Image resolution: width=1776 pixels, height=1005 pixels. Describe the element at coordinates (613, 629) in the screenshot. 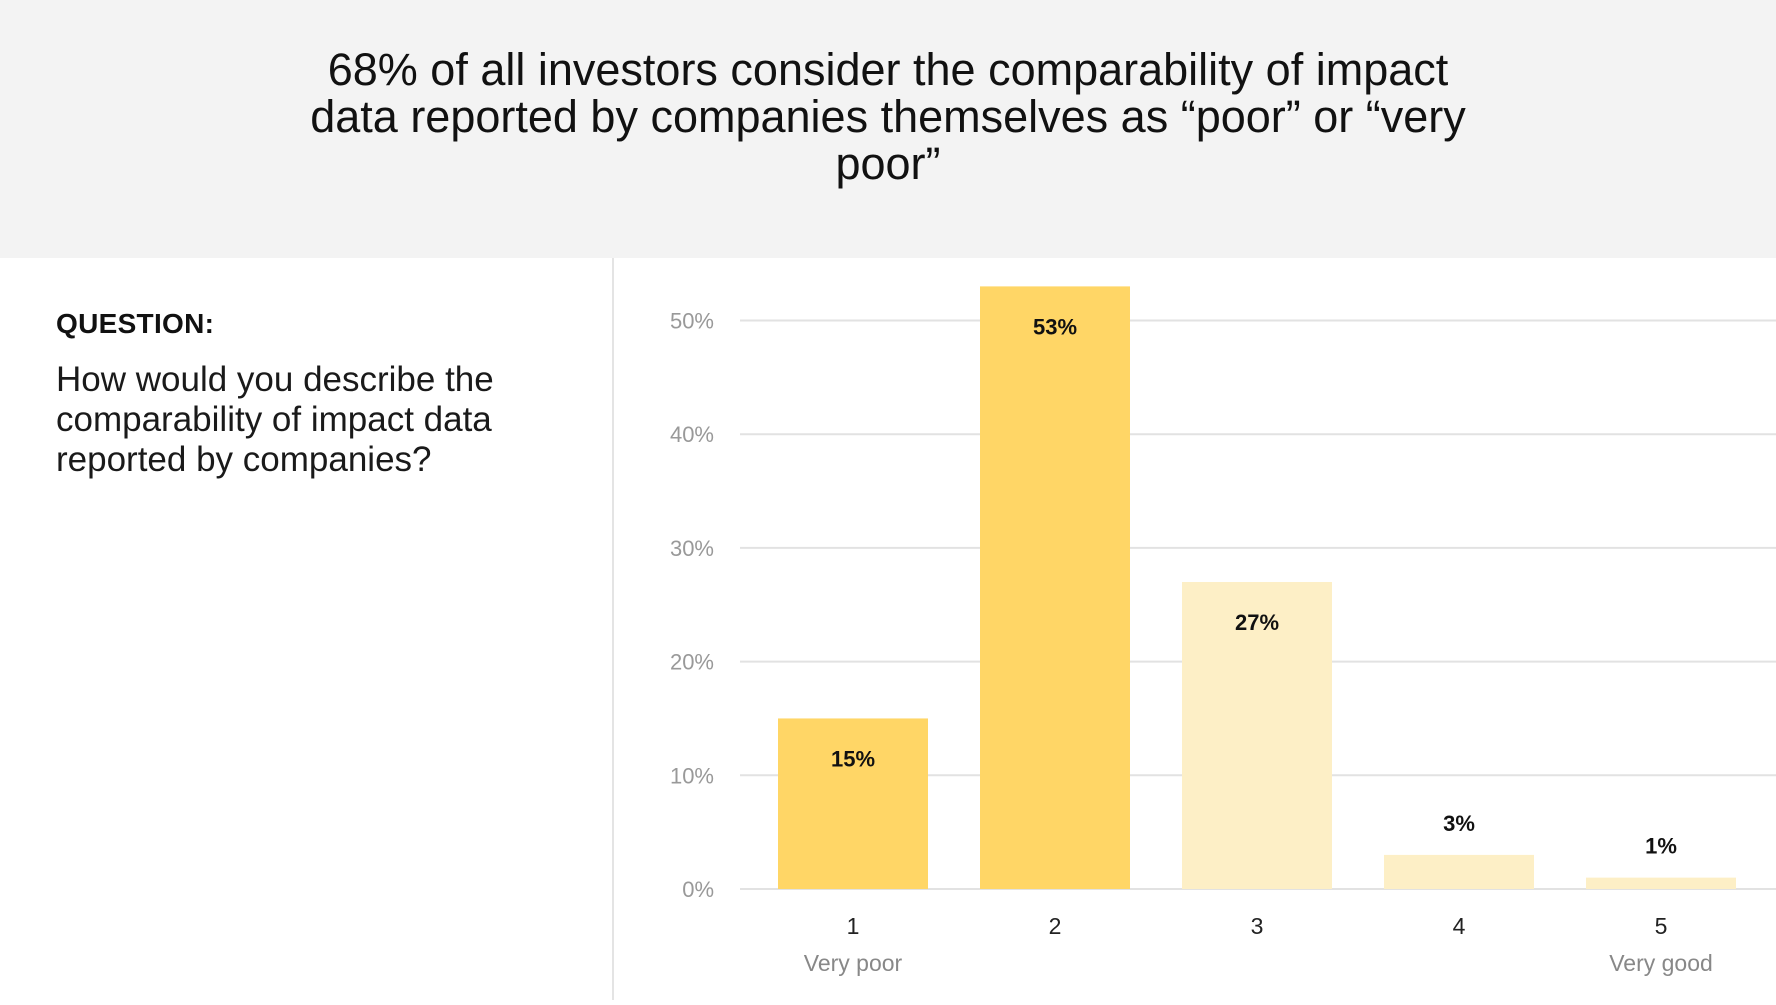

I see `column-divider` at that location.